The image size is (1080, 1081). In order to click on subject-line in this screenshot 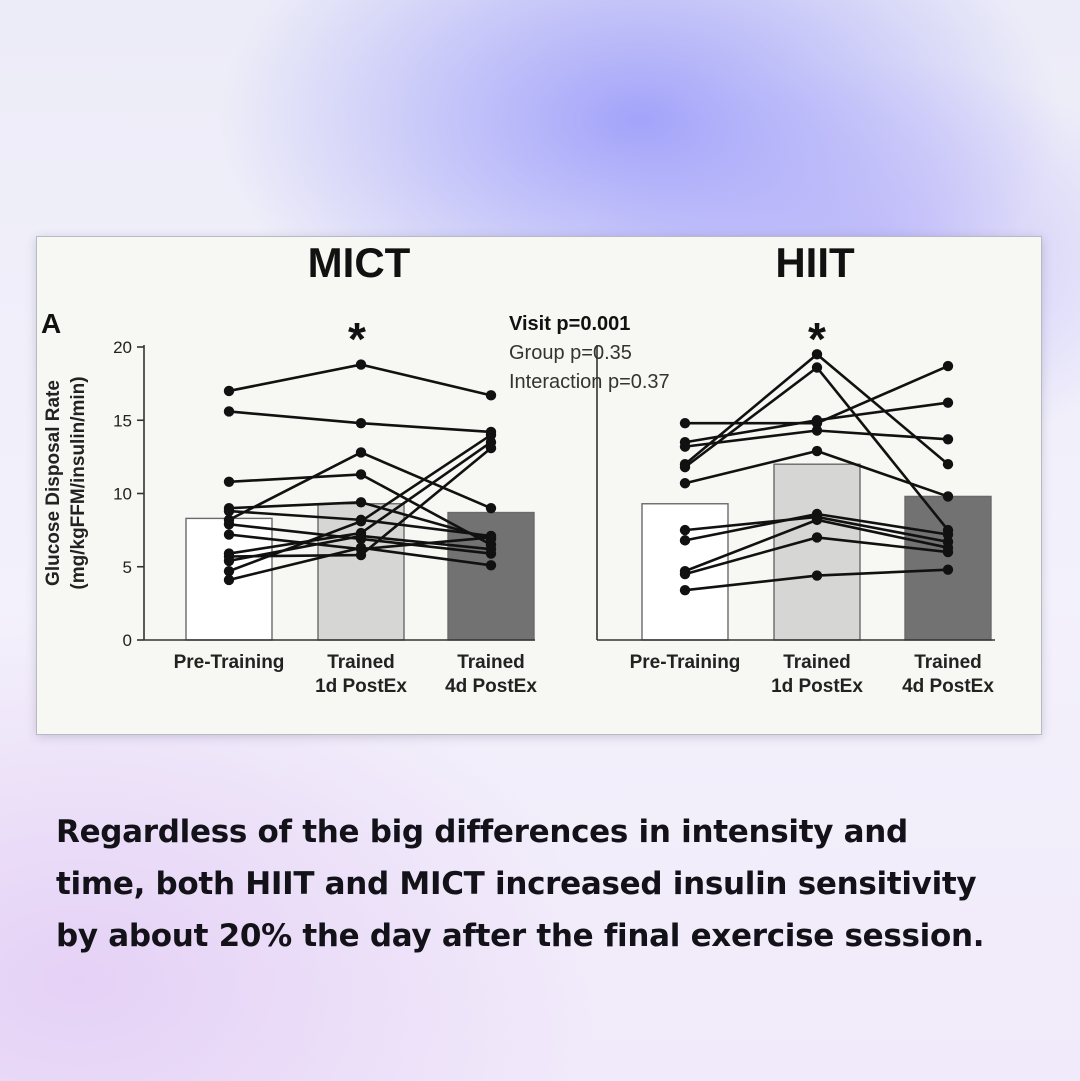, I will do `click(817, 394)`.